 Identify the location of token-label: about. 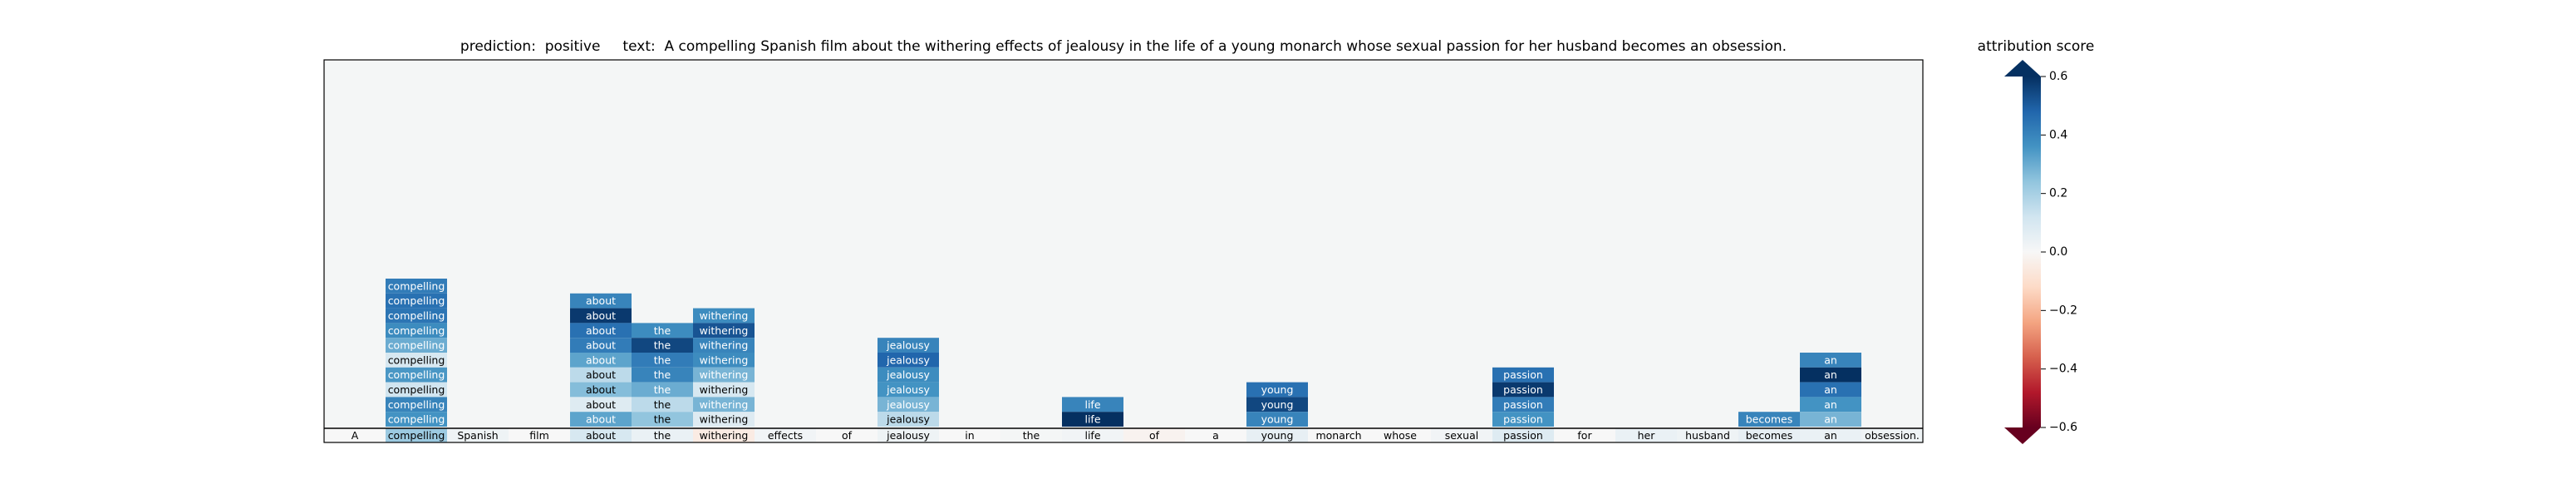
(601, 435).